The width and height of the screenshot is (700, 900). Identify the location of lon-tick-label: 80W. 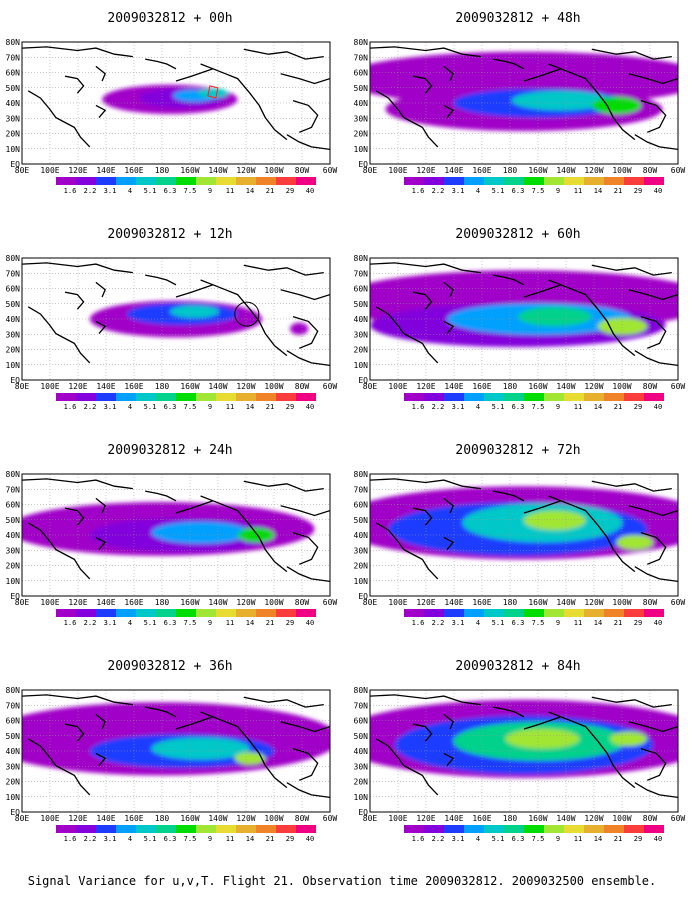
(302, 170).